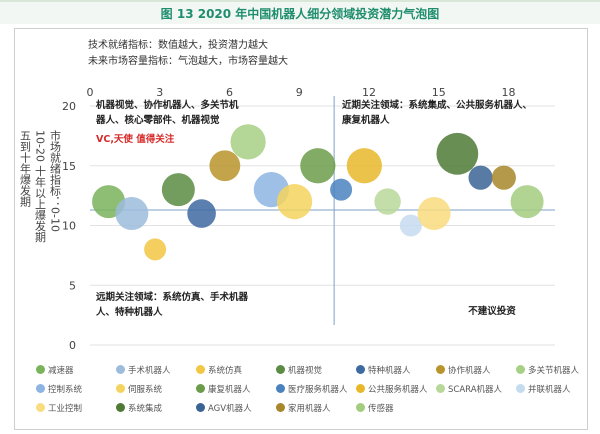  Describe the element at coordinates (135, 139) in the screenshot. I see `quadrant-note: VC,天使 值得关注` at that location.